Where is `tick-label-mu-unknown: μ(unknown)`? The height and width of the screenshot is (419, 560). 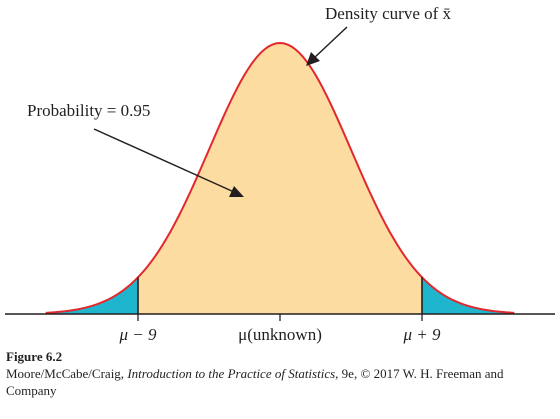
tick-label-mu-unknown: μ(unknown) is located at coordinates (280, 334).